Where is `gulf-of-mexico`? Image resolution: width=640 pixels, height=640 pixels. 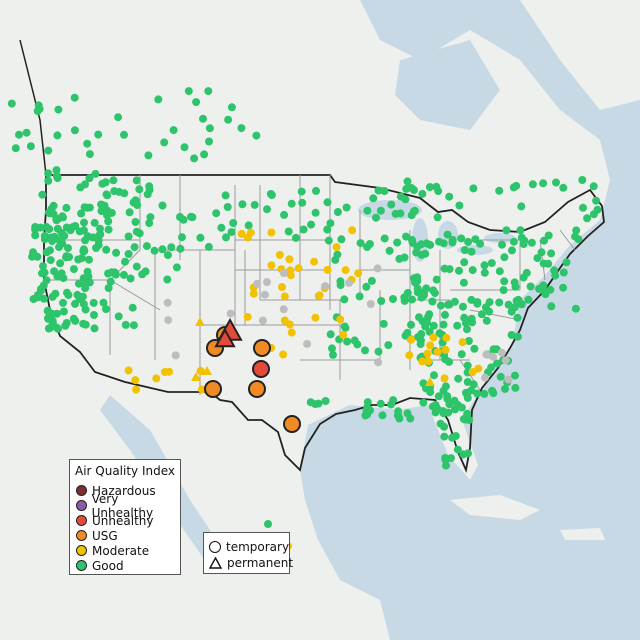 gulf-of-mexico is located at coordinates (387, 462).